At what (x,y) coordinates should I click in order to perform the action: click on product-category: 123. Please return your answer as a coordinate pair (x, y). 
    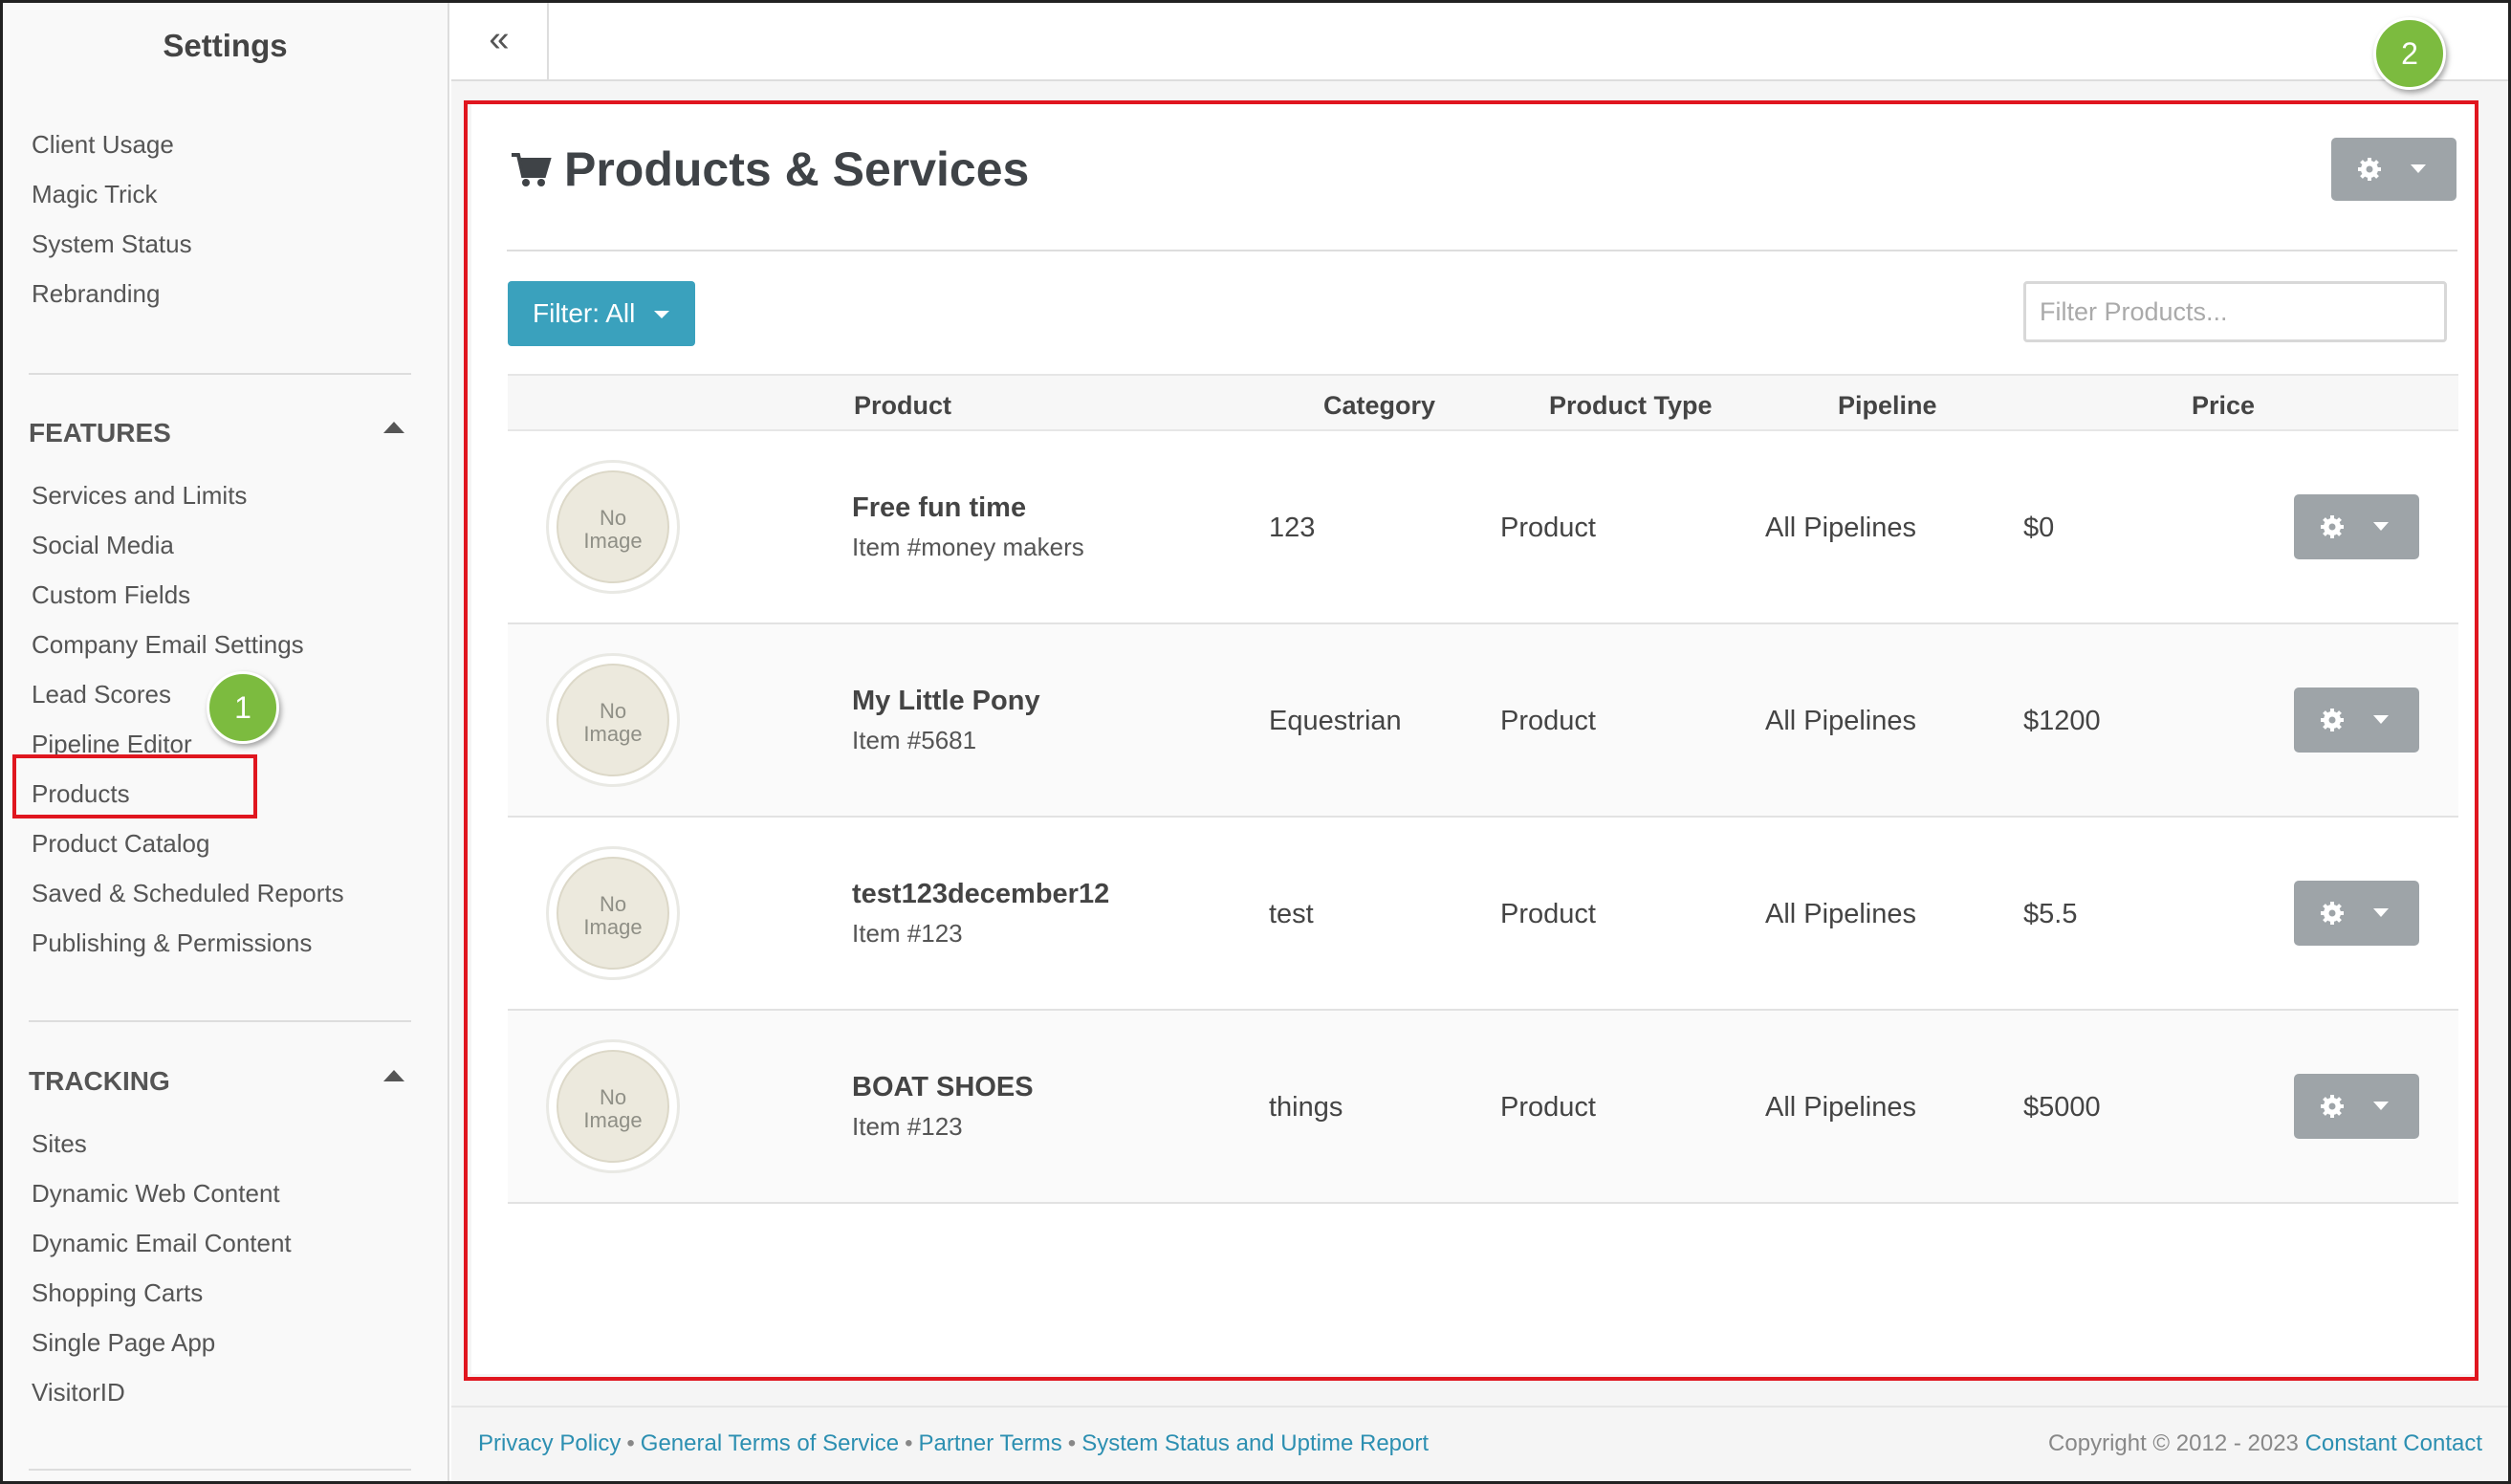
    Looking at the image, I should click on (1293, 528).